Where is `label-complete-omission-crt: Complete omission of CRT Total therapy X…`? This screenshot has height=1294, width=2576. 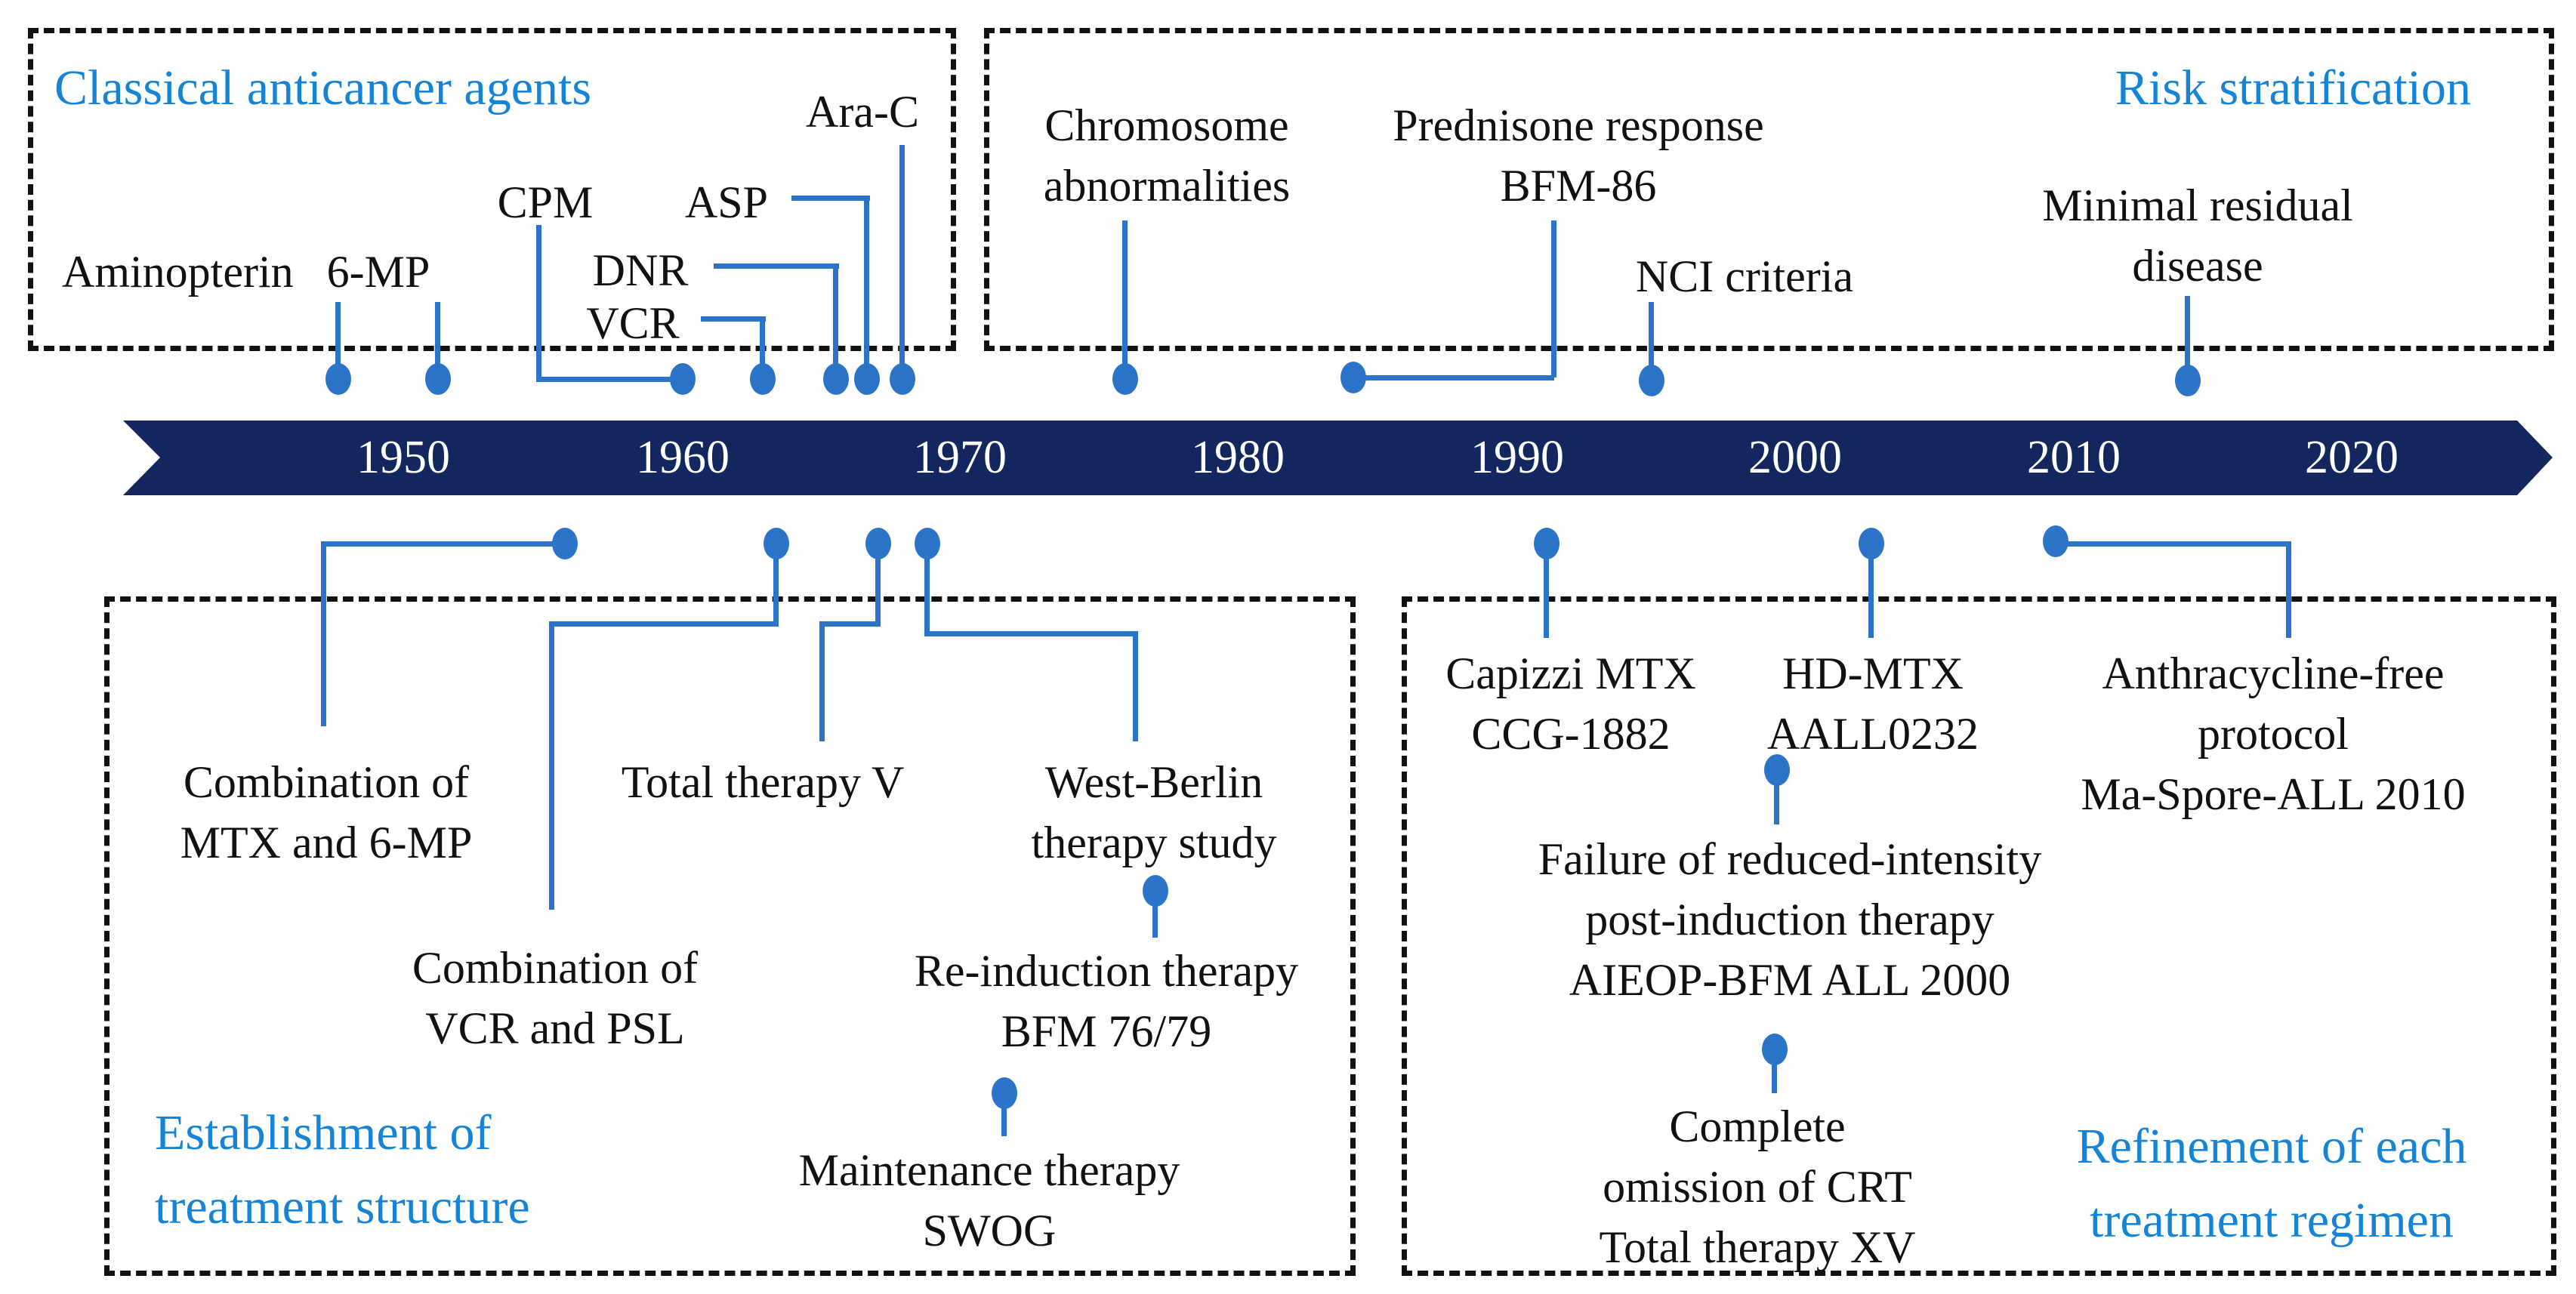
label-complete-omission-crt: Complete omission of CRT Total therapy X… is located at coordinates (1757, 1186).